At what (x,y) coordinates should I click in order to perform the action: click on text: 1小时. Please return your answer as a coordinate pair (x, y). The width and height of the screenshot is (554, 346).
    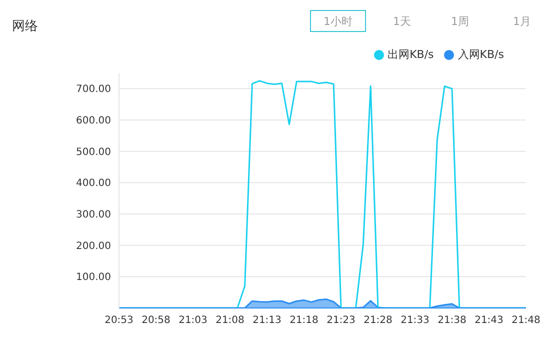
    Looking at the image, I should click on (338, 21).